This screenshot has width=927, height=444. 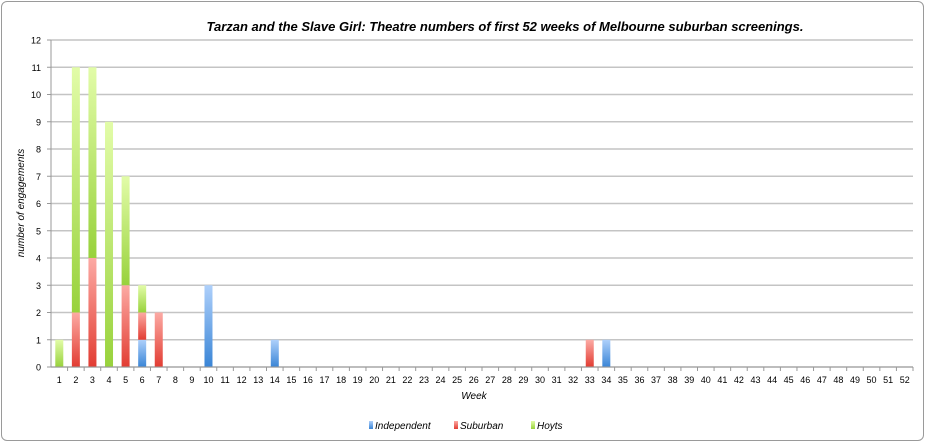 What do you see at coordinates (533, 425) in the screenshot?
I see `legend-swatch-hoyts` at bounding box center [533, 425].